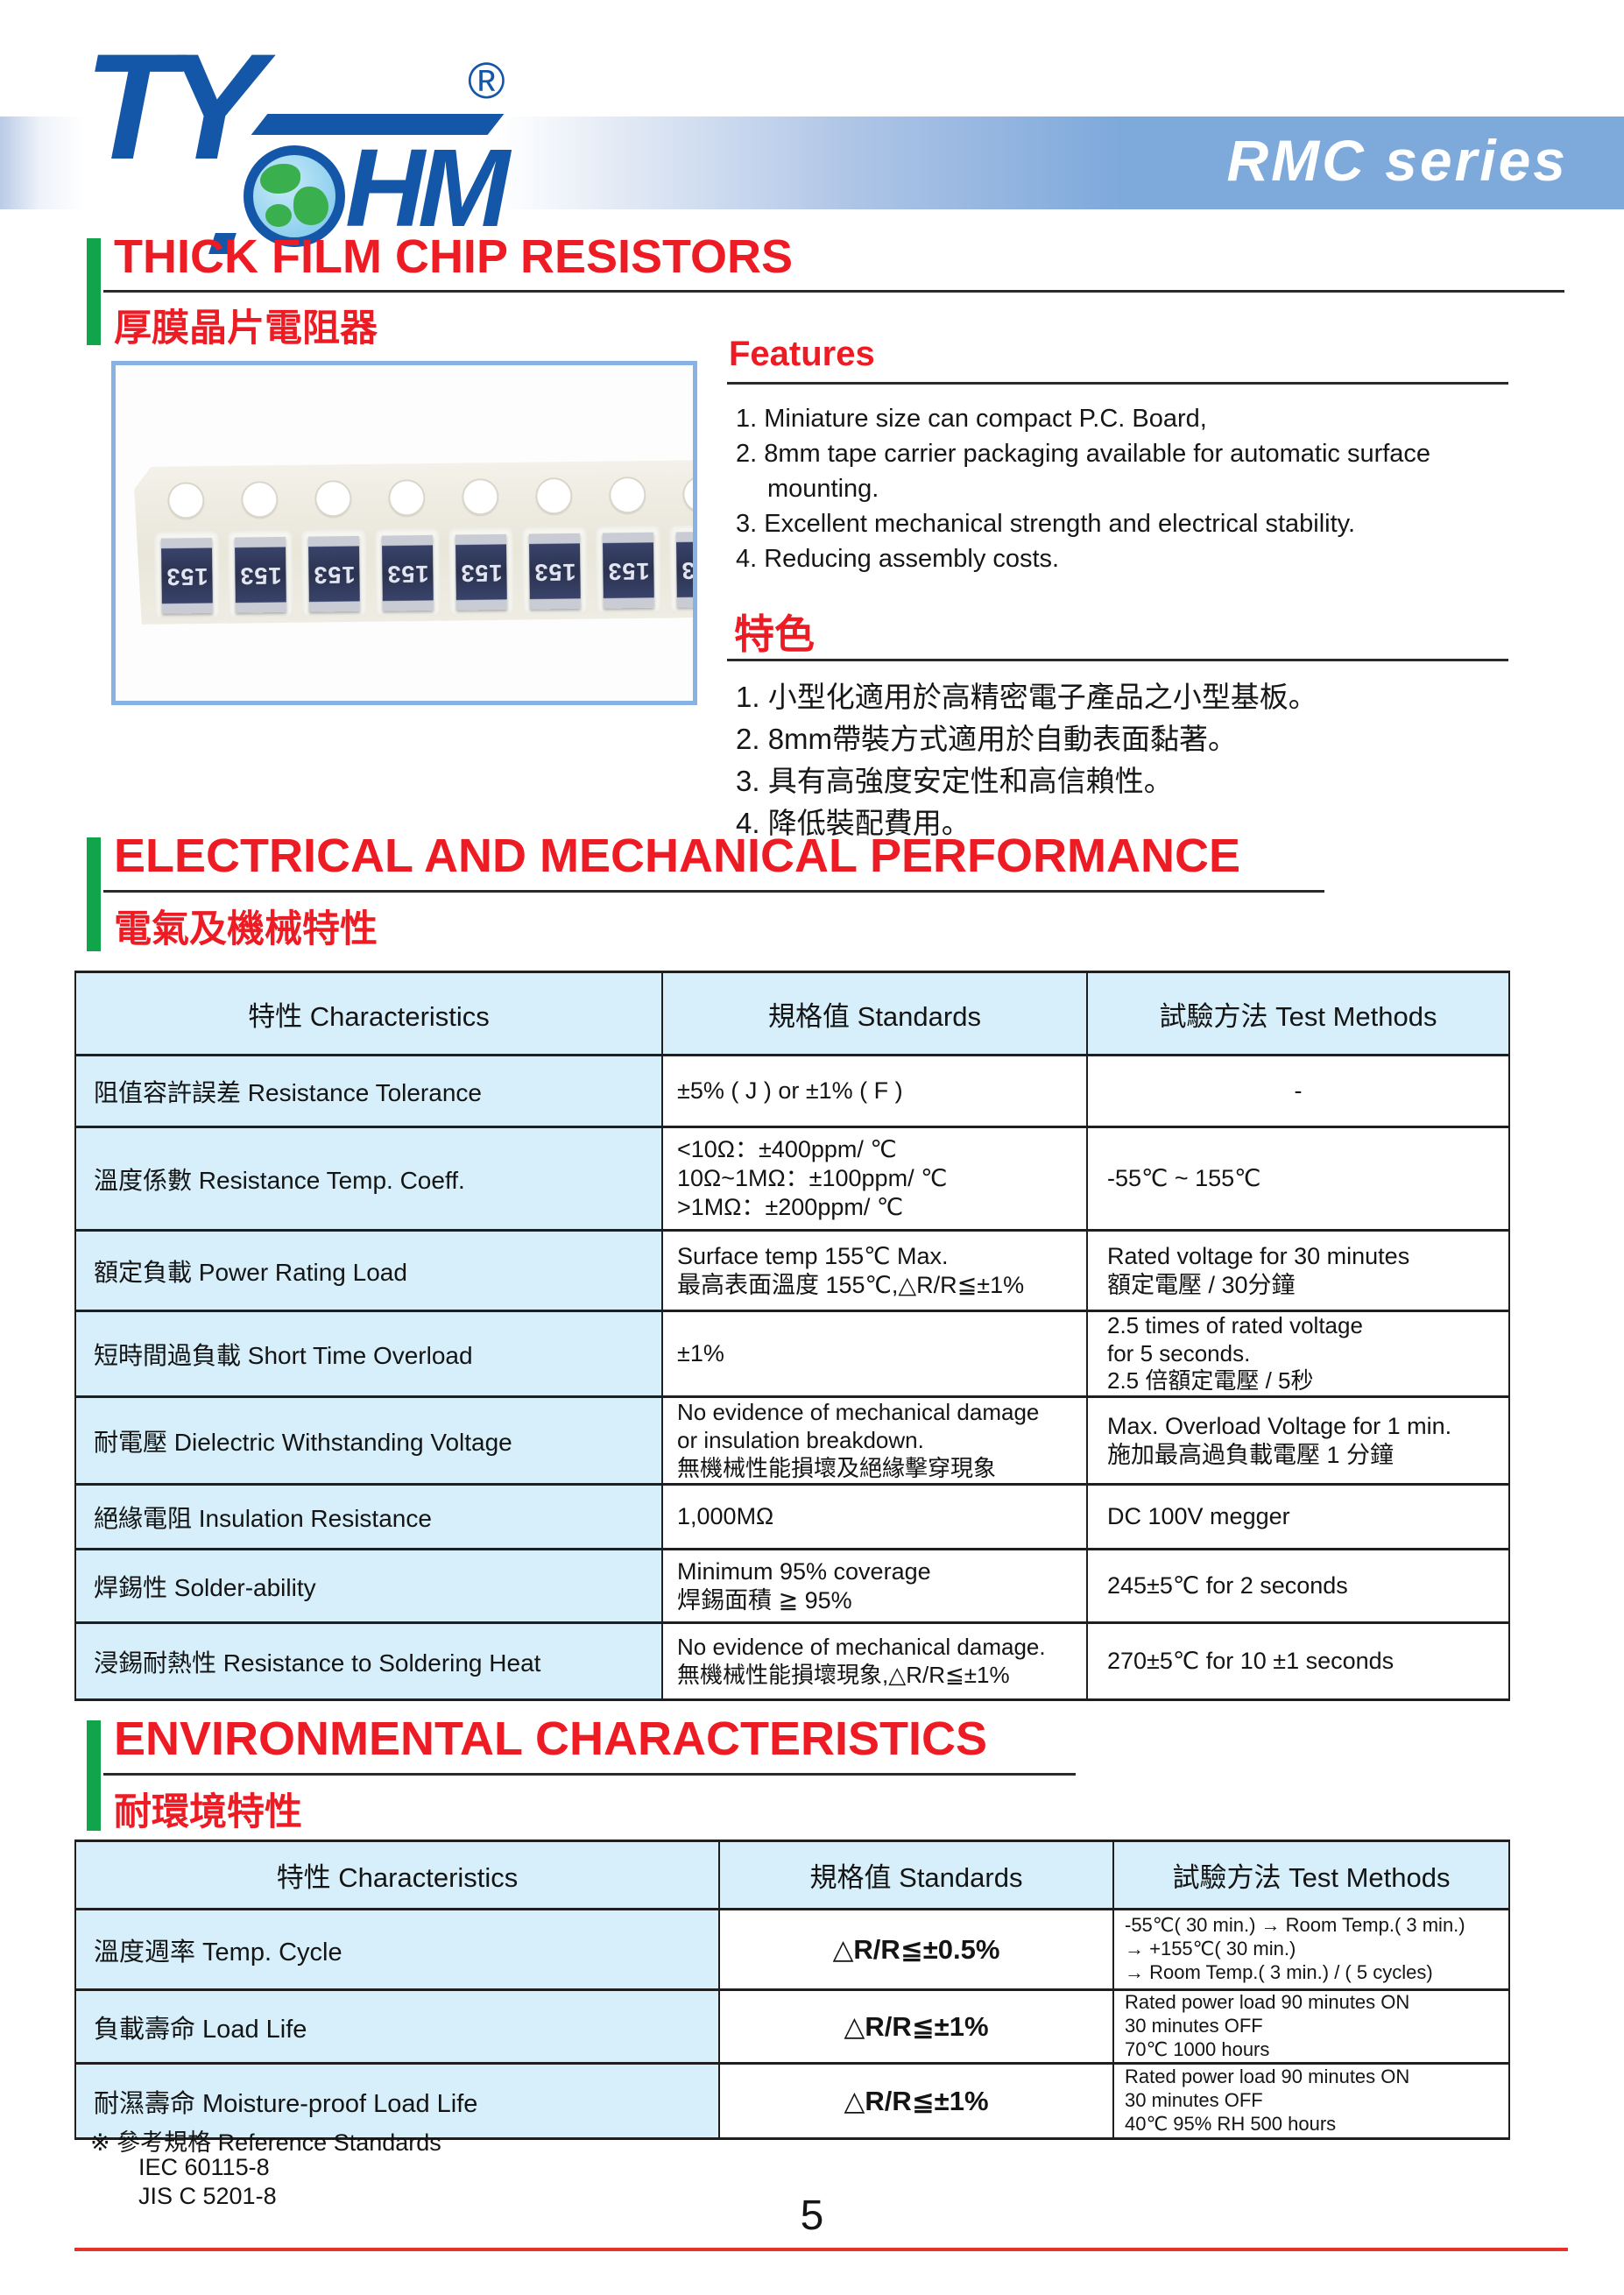 Image resolution: width=1624 pixels, height=2295 pixels. What do you see at coordinates (1201, 1285) in the screenshot?
I see `cell-line: 額定電壓 / 30分鐘` at bounding box center [1201, 1285].